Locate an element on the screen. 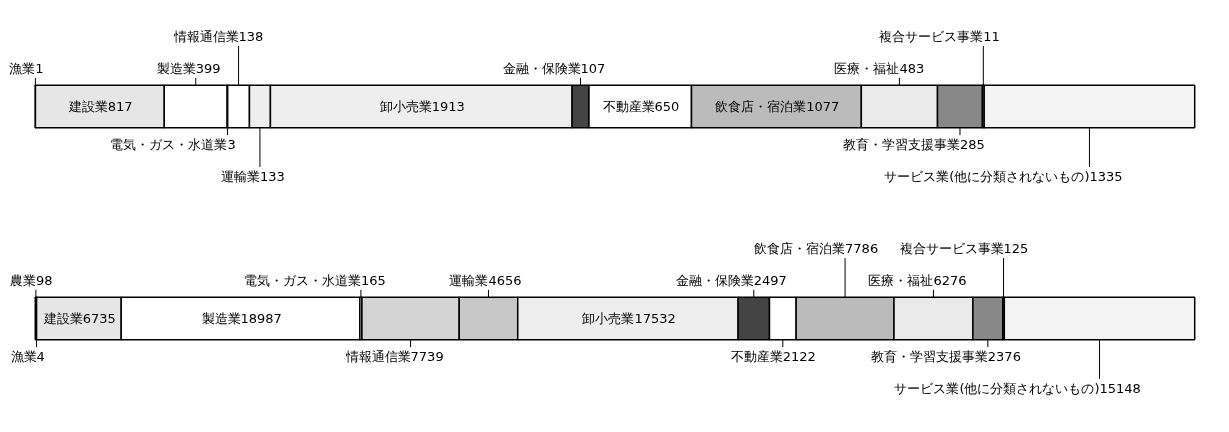 The image size is (1229, 432). data-label: 6735 is located at coordinates (99, 318).